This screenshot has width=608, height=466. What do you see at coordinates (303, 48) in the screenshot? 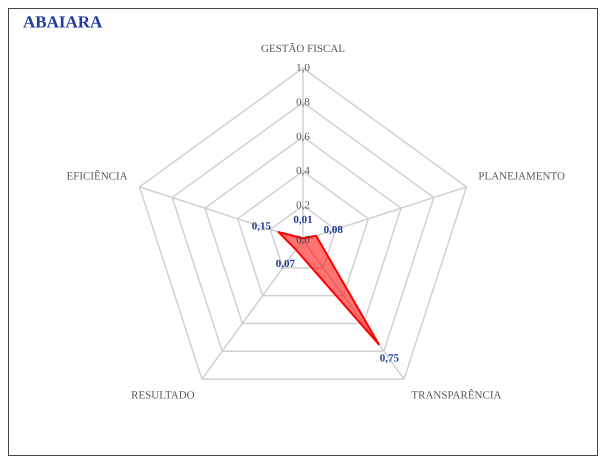
I see `spoke-label: GESTÃO FISCAL` at bounding box center [303, 48].